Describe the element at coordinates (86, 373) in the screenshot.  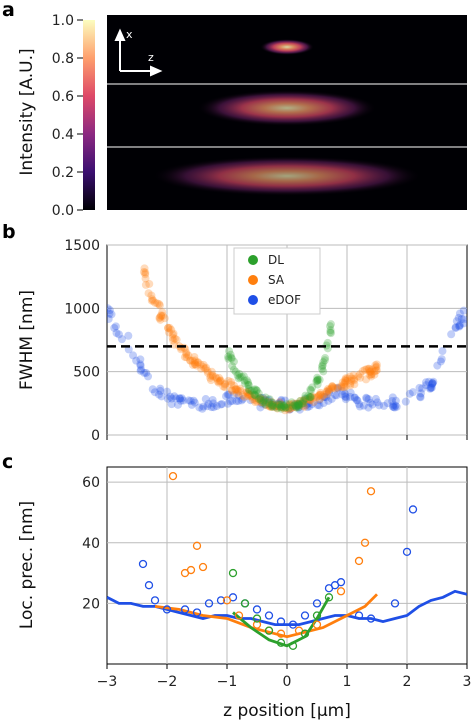
I see `ytick-b: 500` at that location.